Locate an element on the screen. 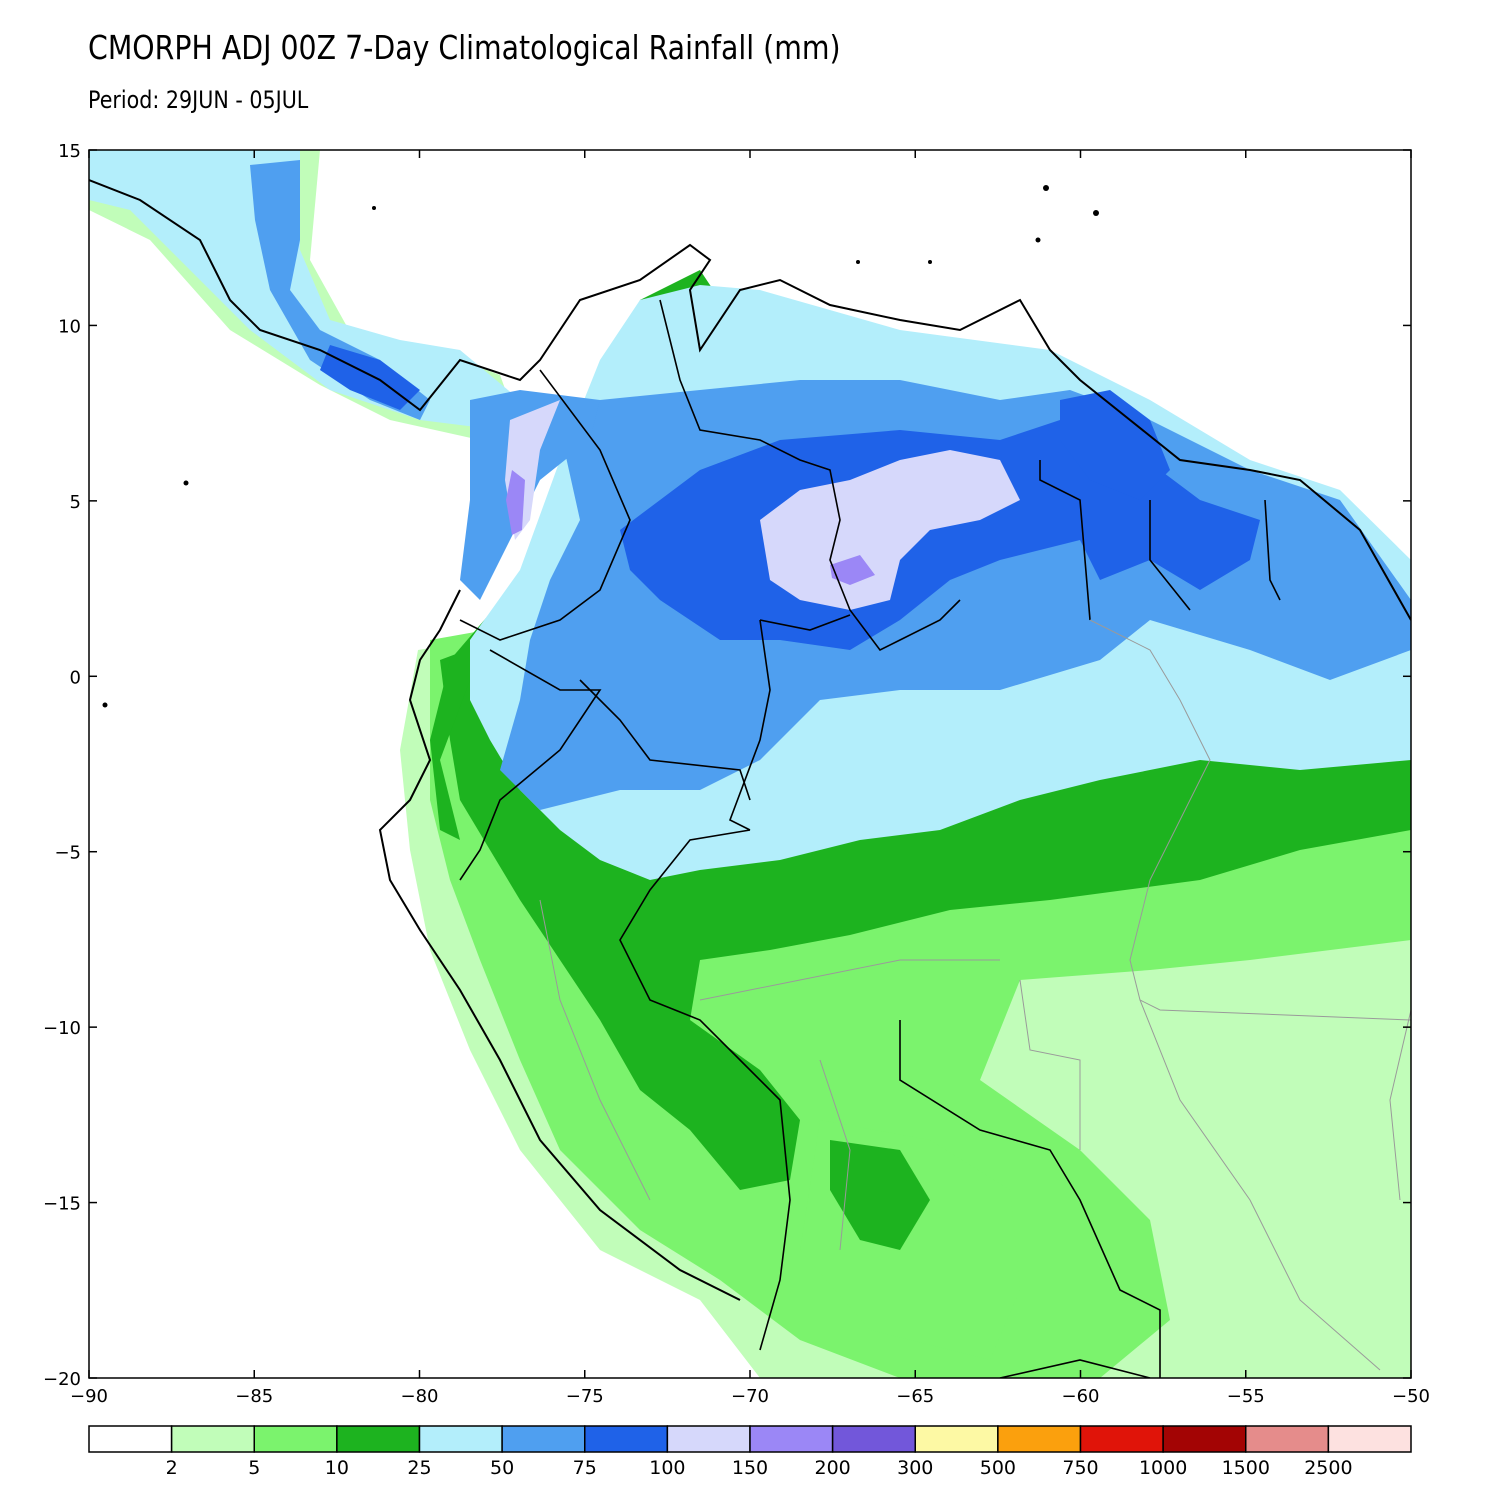 This screenshot has width=1500, height=1500. legend-label: 1500 is located at coordinates (1246, 1468).